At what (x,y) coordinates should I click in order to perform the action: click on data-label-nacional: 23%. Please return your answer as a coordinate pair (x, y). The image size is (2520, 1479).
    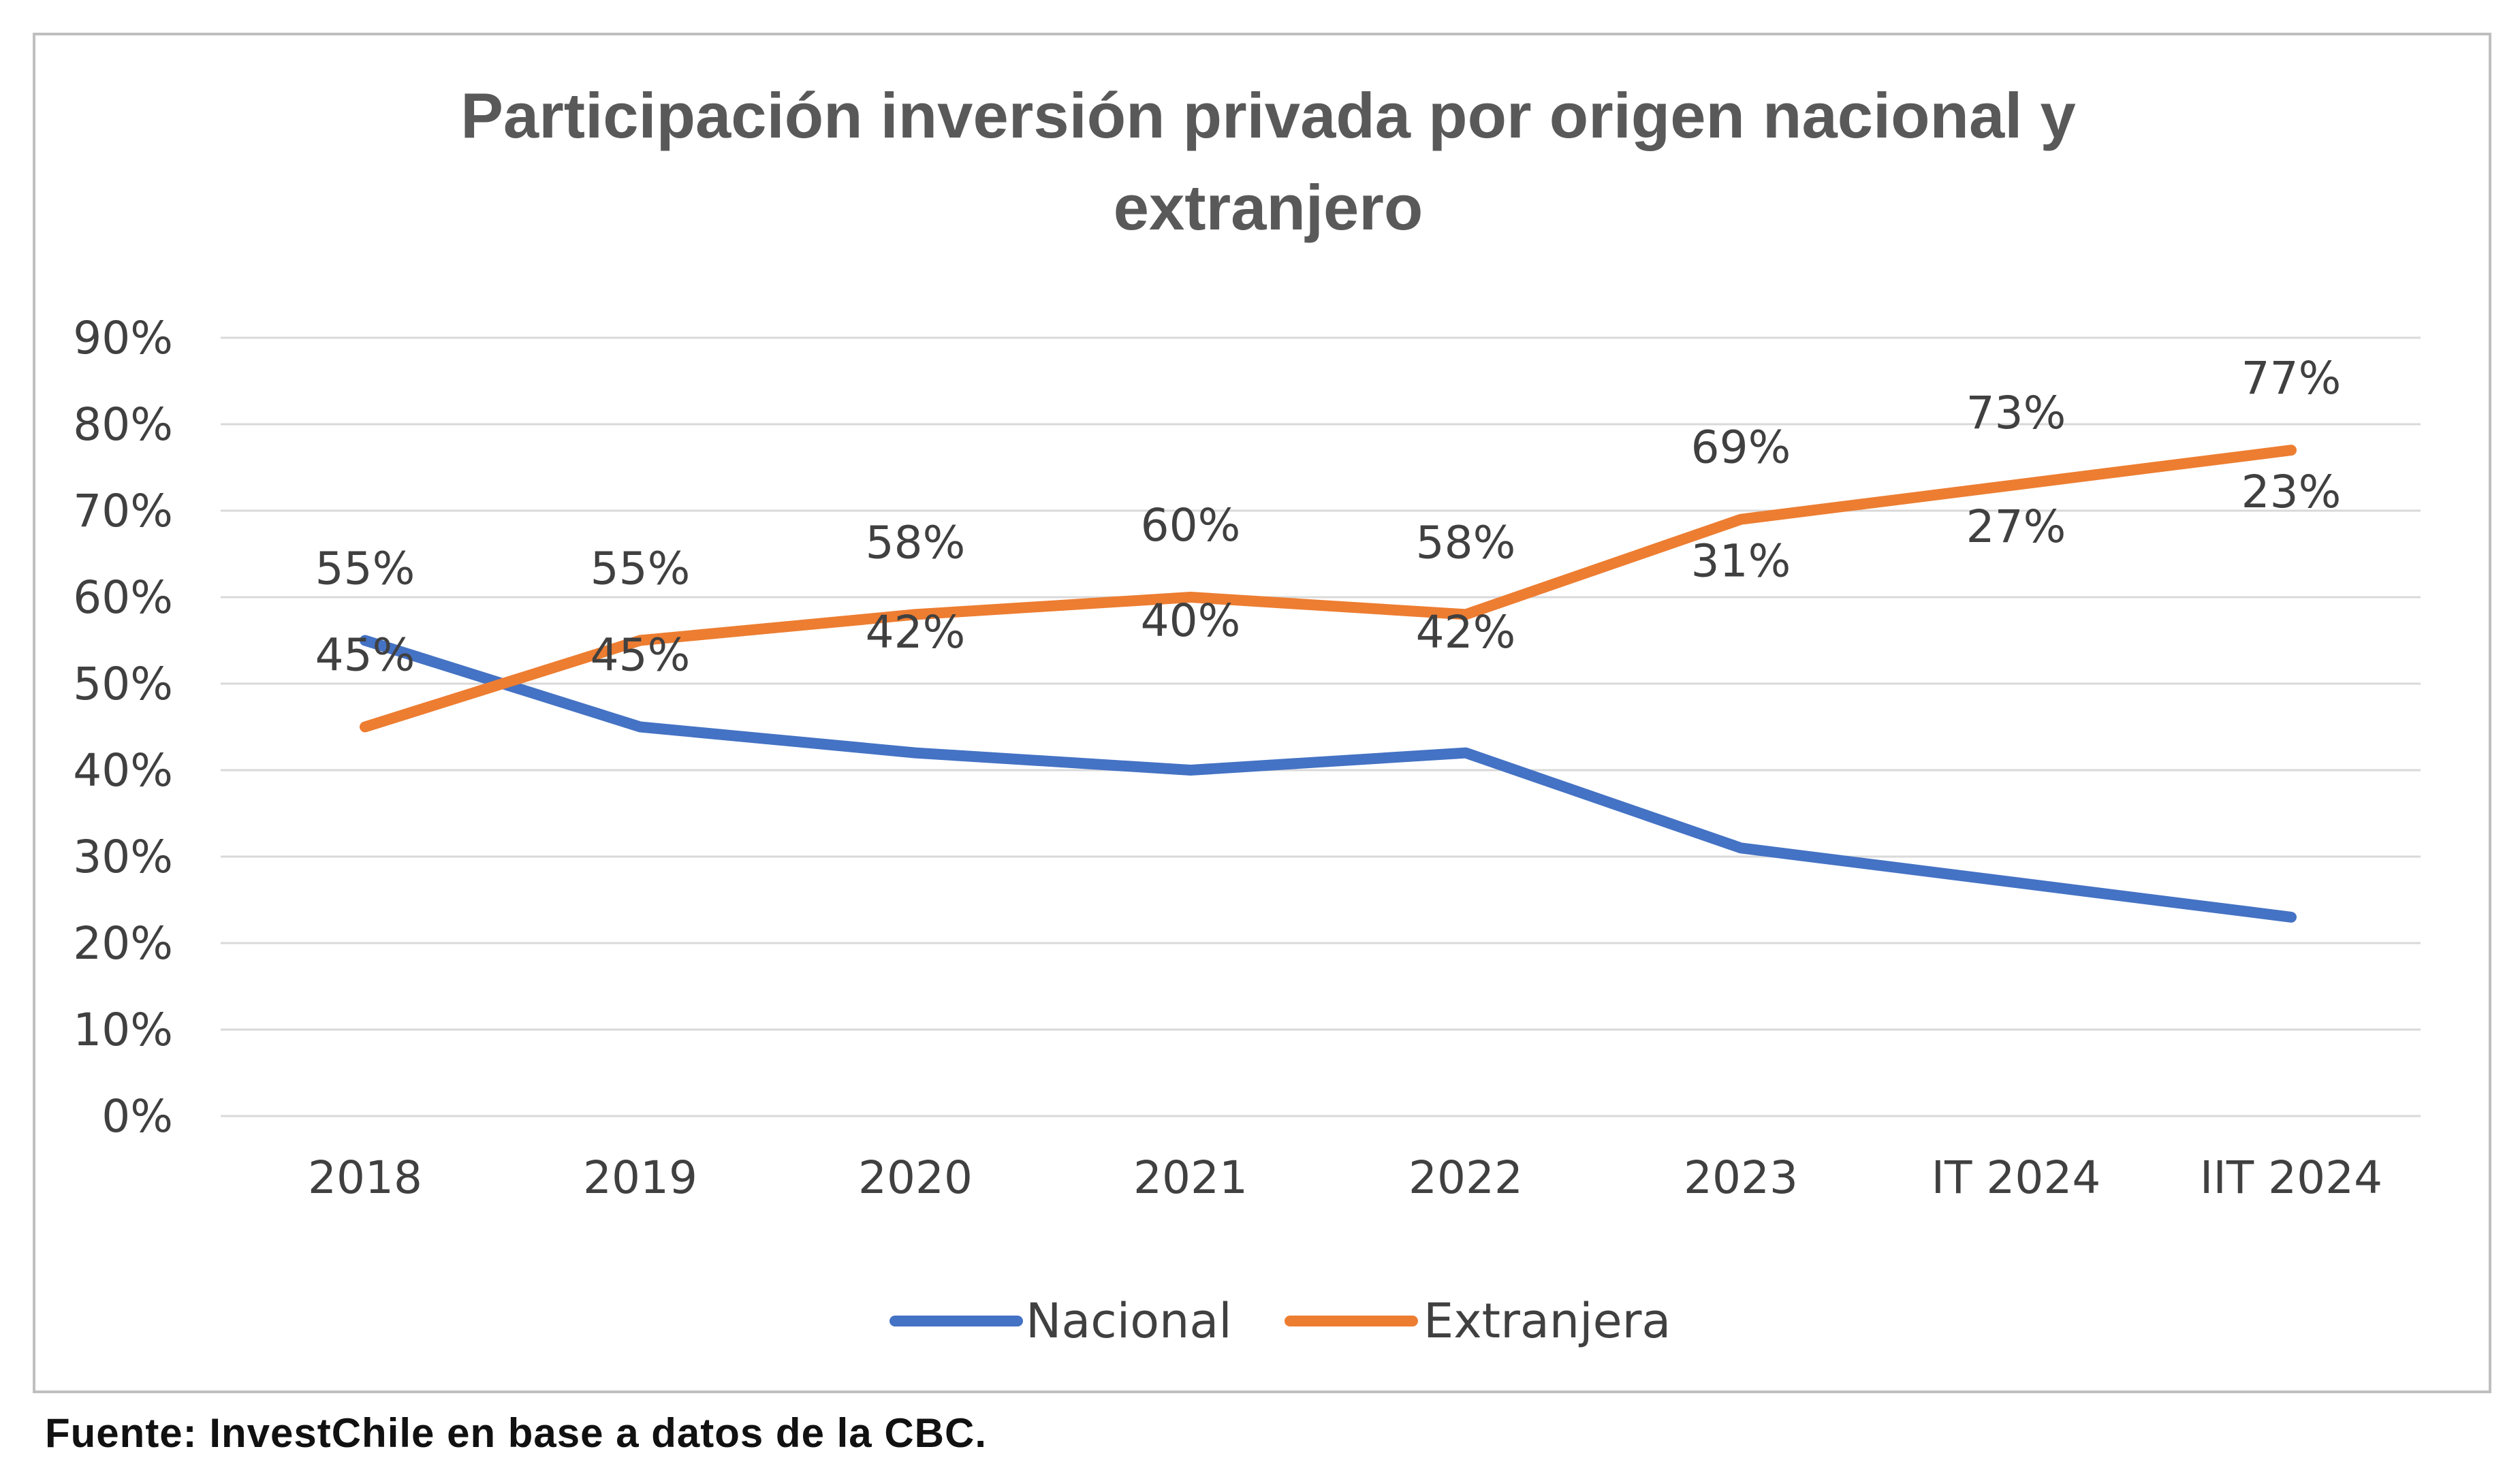
    Looking at the image, I should click on (2291, 492).